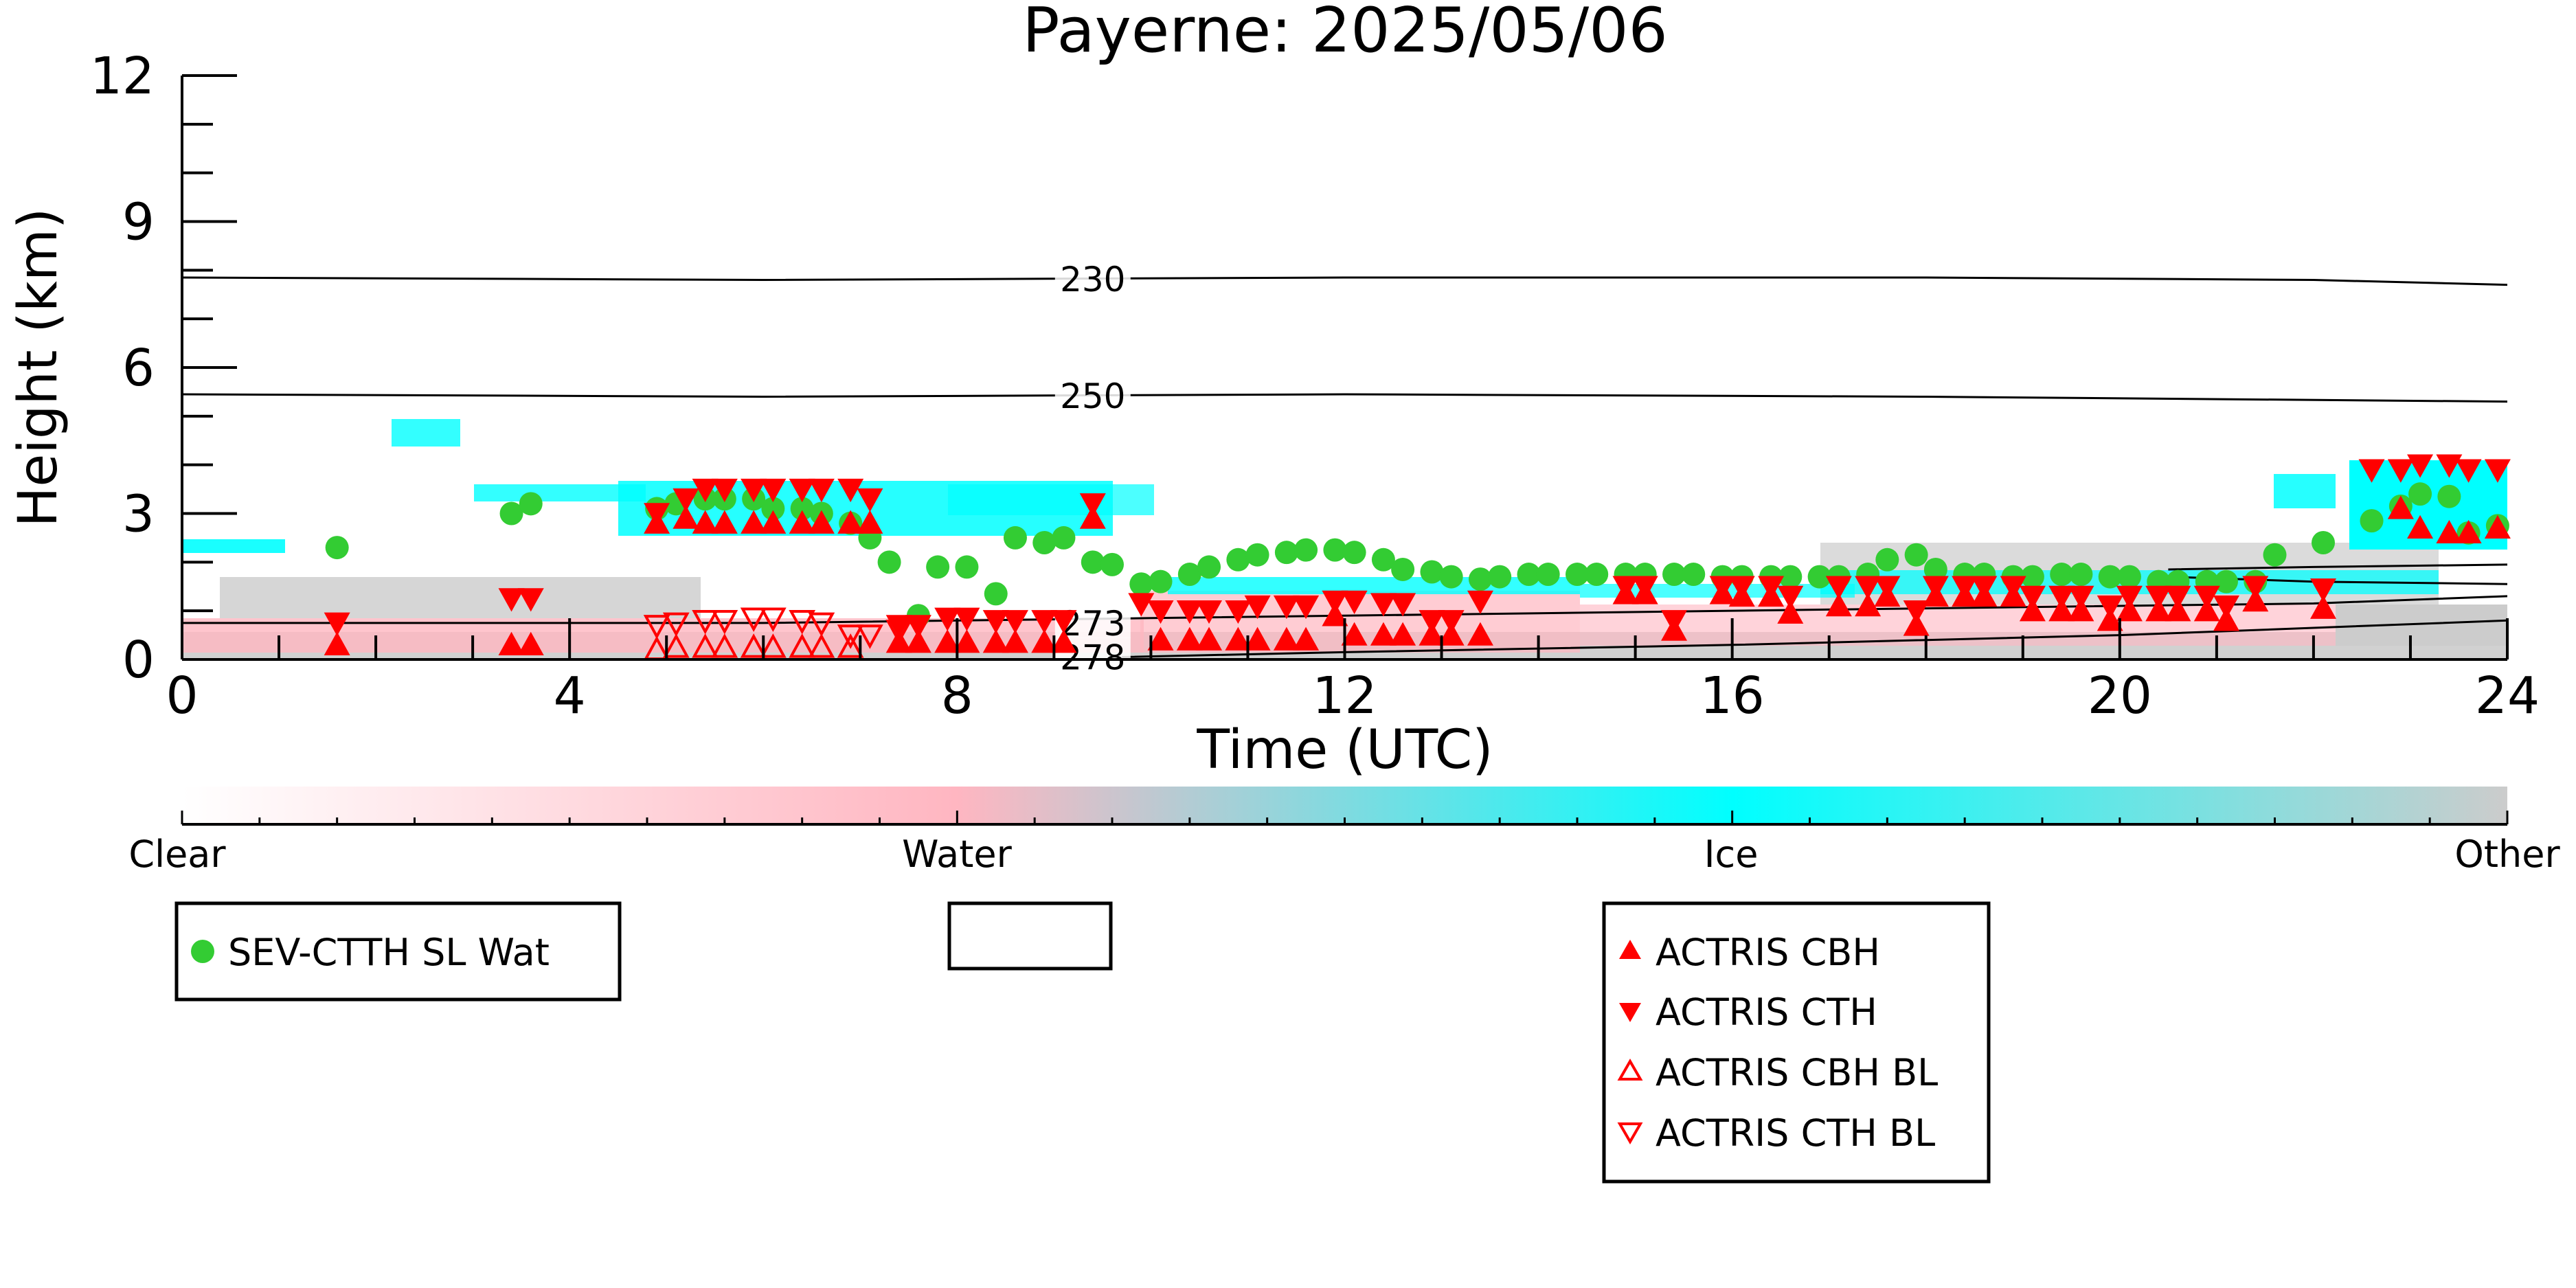 The height and width of the screenshot is (1288, 2576). I want to click on y-tick-label: 6, so click(138, 368).